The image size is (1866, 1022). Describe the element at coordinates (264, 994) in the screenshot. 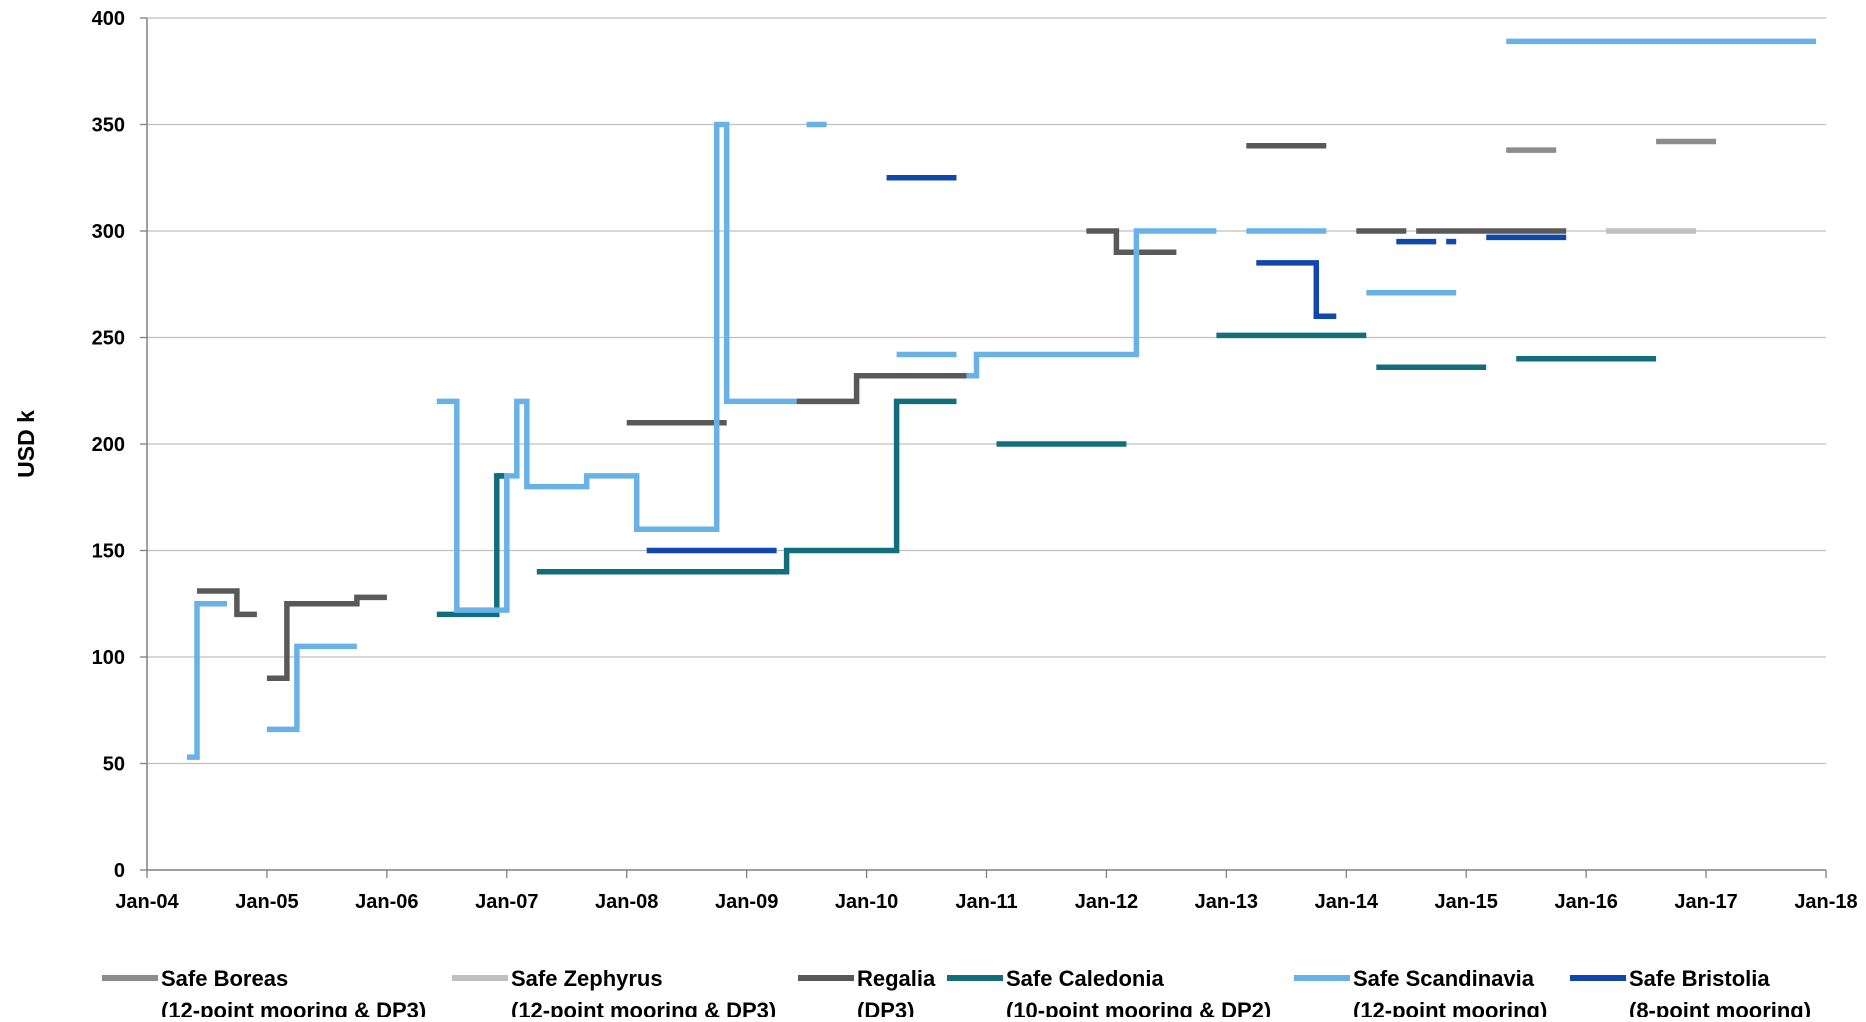

I see `legend-item-safe-boreas: Safe Boreas (12-point mooring & DP3)` at that location.